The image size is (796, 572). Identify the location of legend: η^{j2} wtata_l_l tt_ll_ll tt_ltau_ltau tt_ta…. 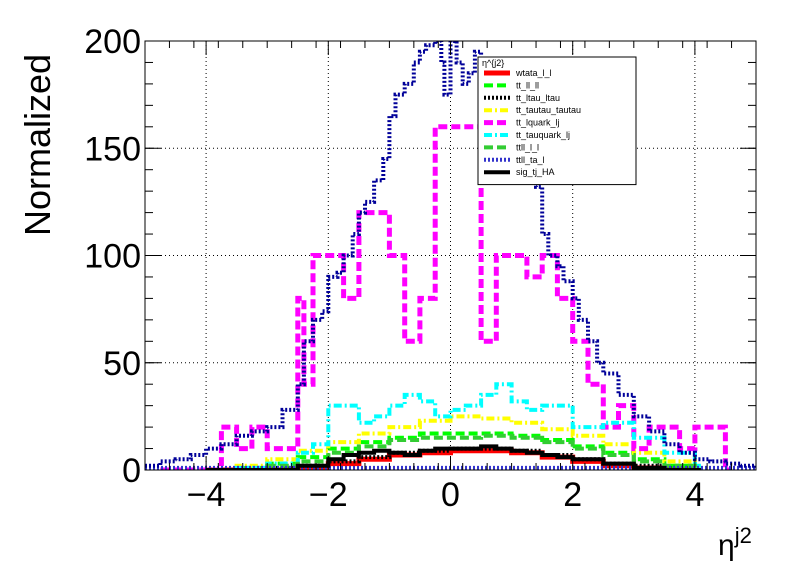
(557, 121).